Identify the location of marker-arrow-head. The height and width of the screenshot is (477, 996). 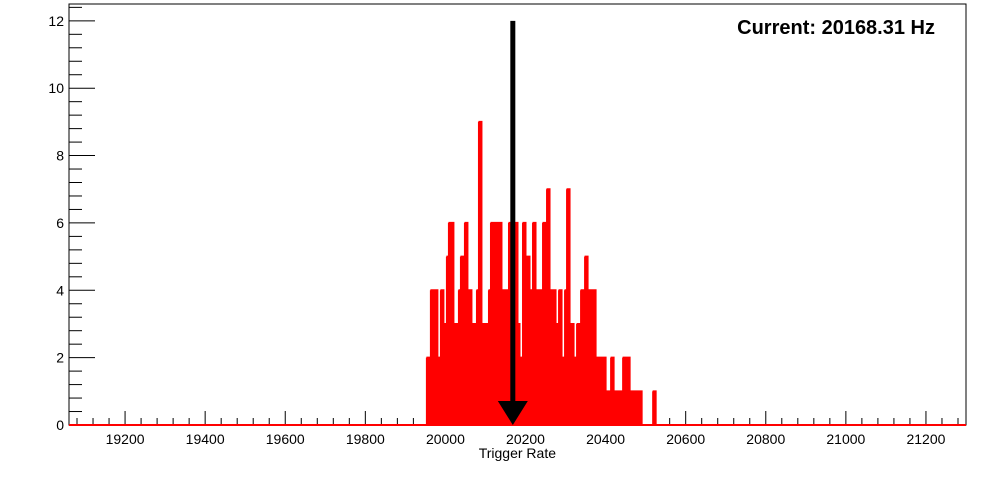
(512, 413).